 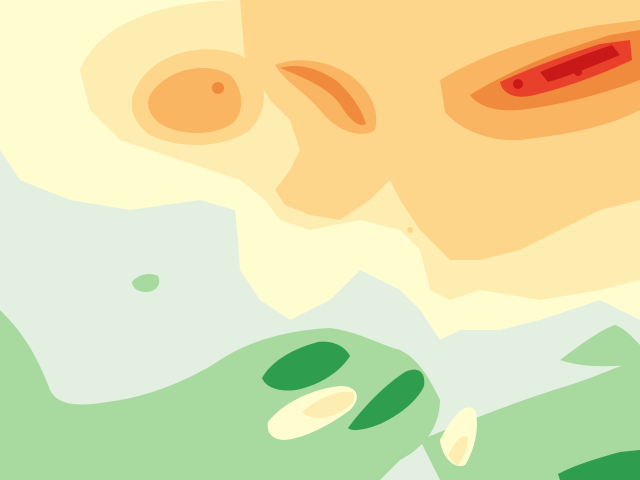 I want to click on plateau-yellow-south-patch, so click(x=328, y=404).